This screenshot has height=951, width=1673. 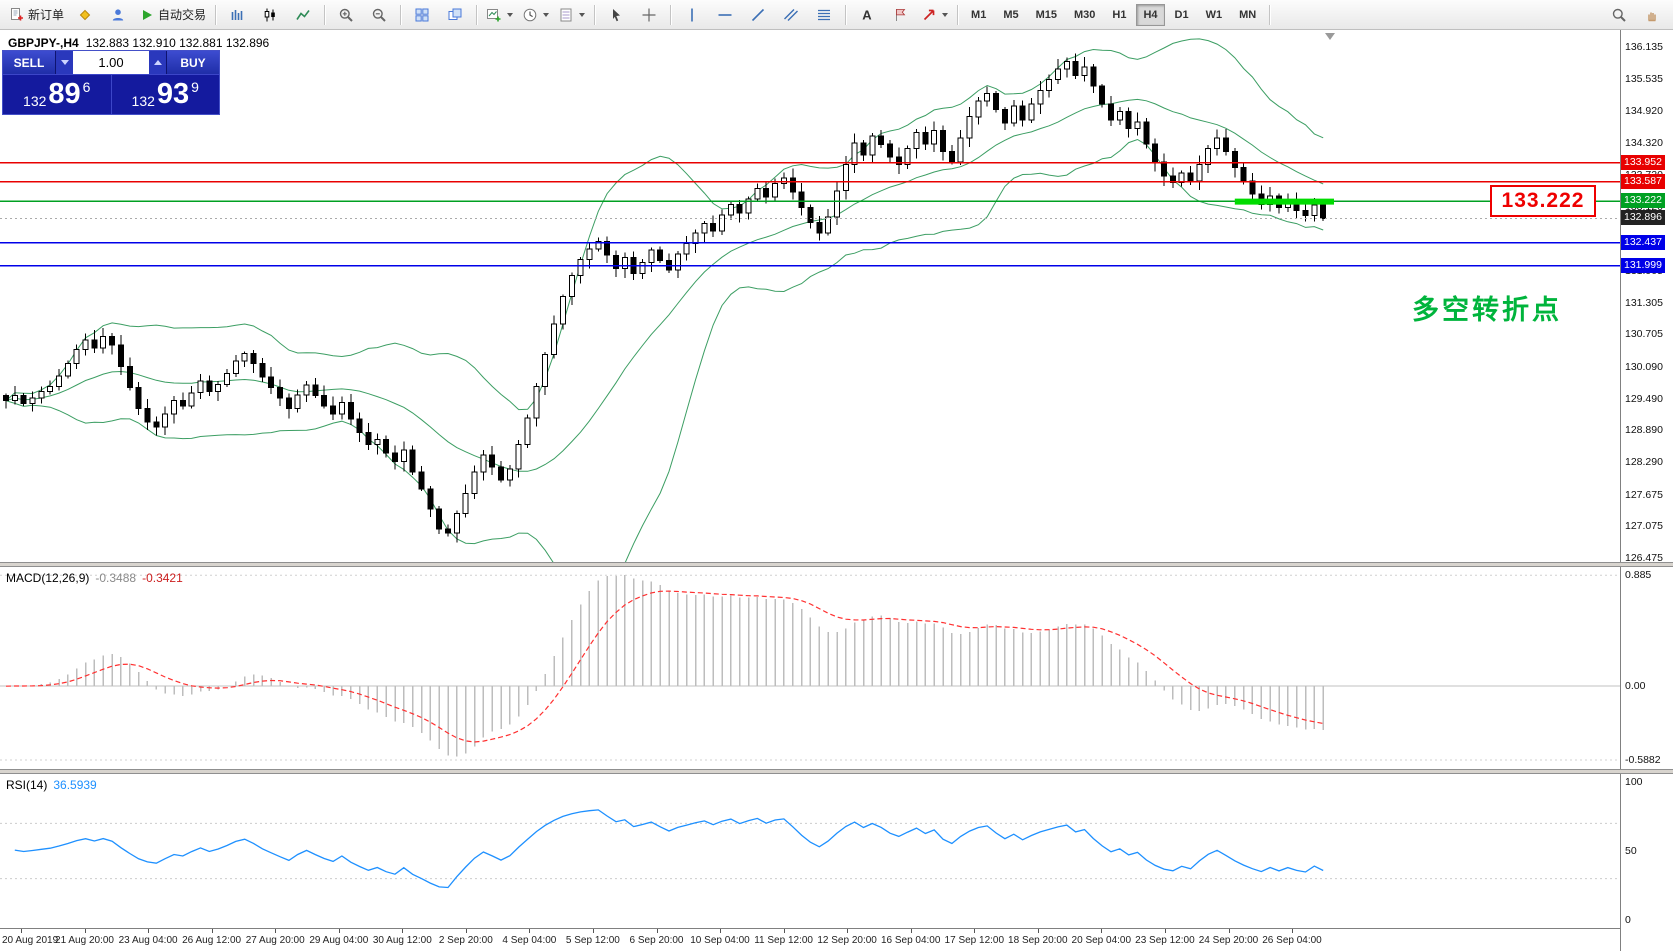 I want to click on sell-price-prefix: 132, so click(x=35, y=101).